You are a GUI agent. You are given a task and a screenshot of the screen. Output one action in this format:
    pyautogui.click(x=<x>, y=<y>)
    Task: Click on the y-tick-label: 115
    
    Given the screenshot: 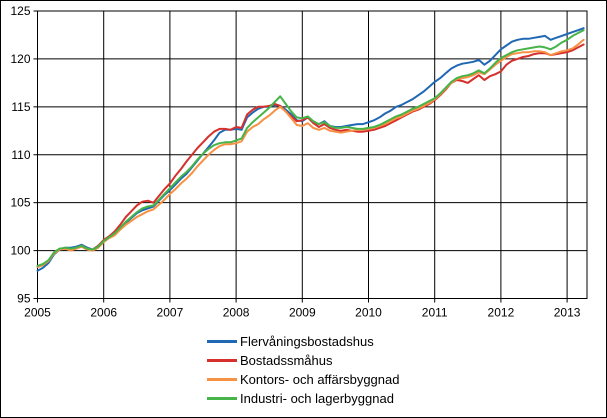 What is the action you would take?
    pyautogui.click(x=20, y=107)
    